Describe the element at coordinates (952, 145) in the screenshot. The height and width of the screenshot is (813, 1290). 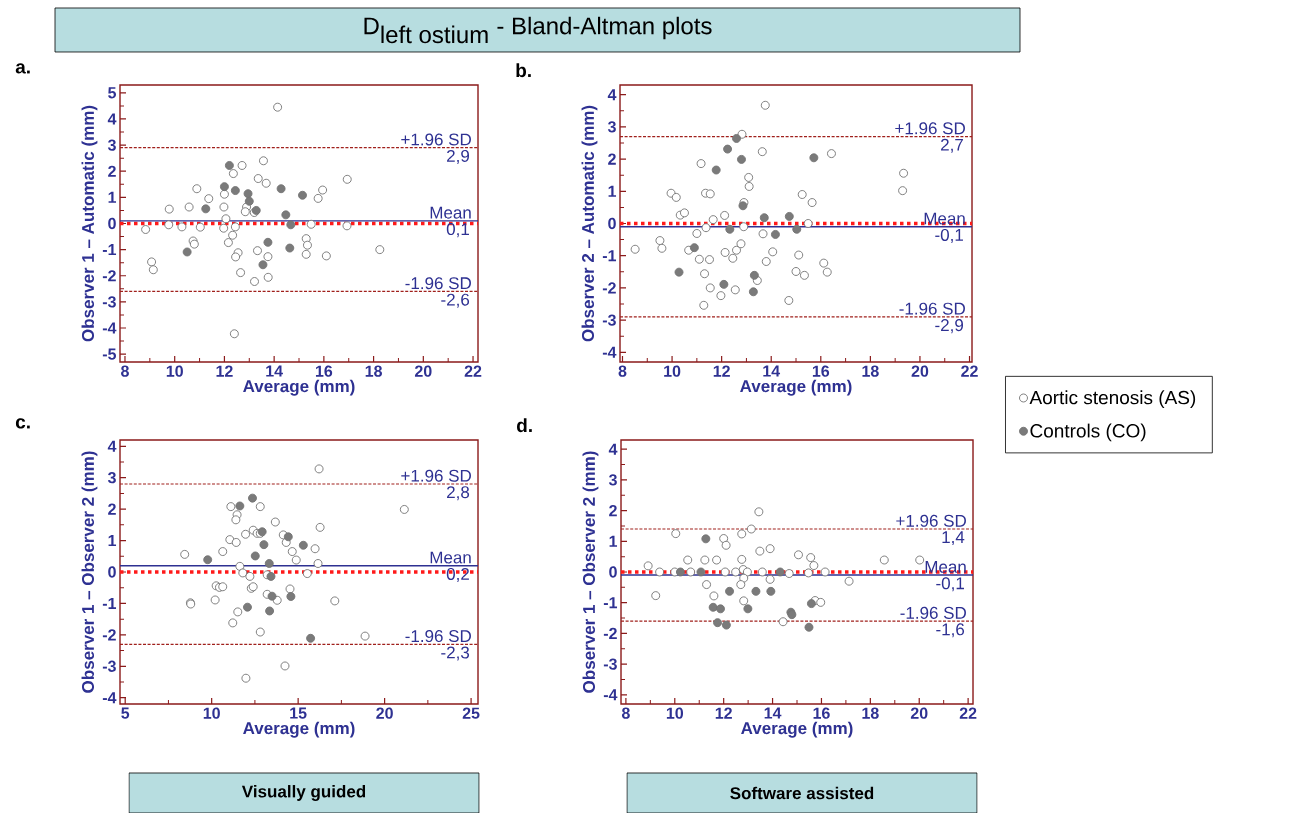
I see `annotation: 2,7` at that location.